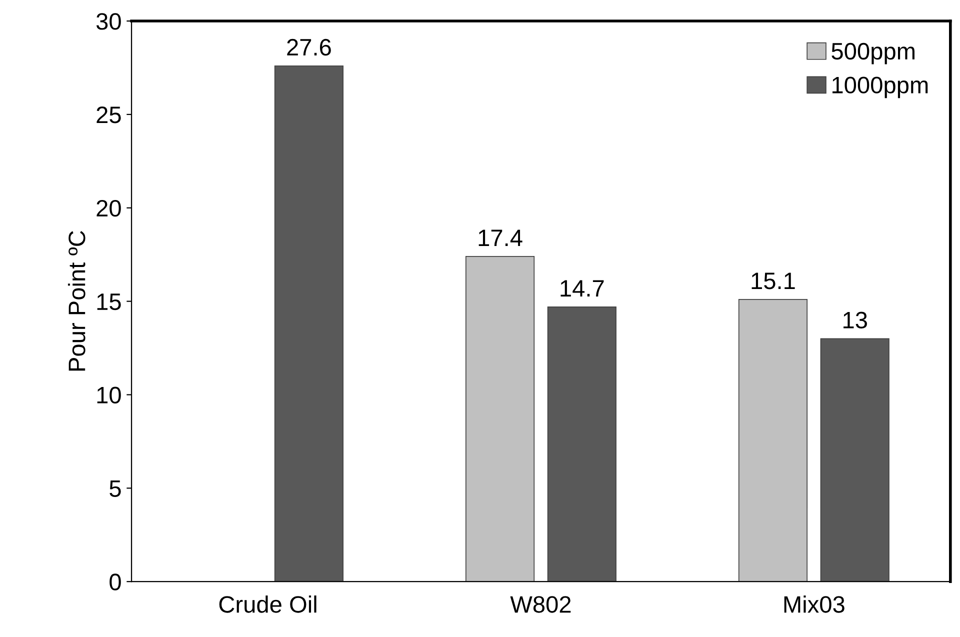  I want to click on x-tick-label: Mix03, so click(814, 604).